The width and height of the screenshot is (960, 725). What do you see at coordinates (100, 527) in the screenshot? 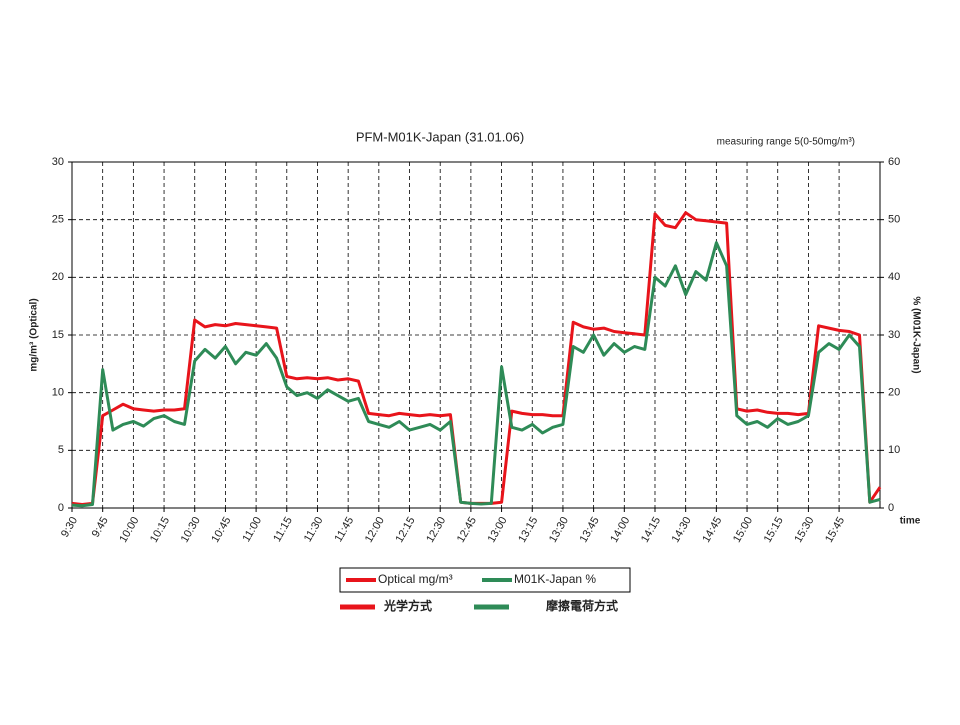
I see `x-tick-label: 9:45` at bounding box center [100, 527].